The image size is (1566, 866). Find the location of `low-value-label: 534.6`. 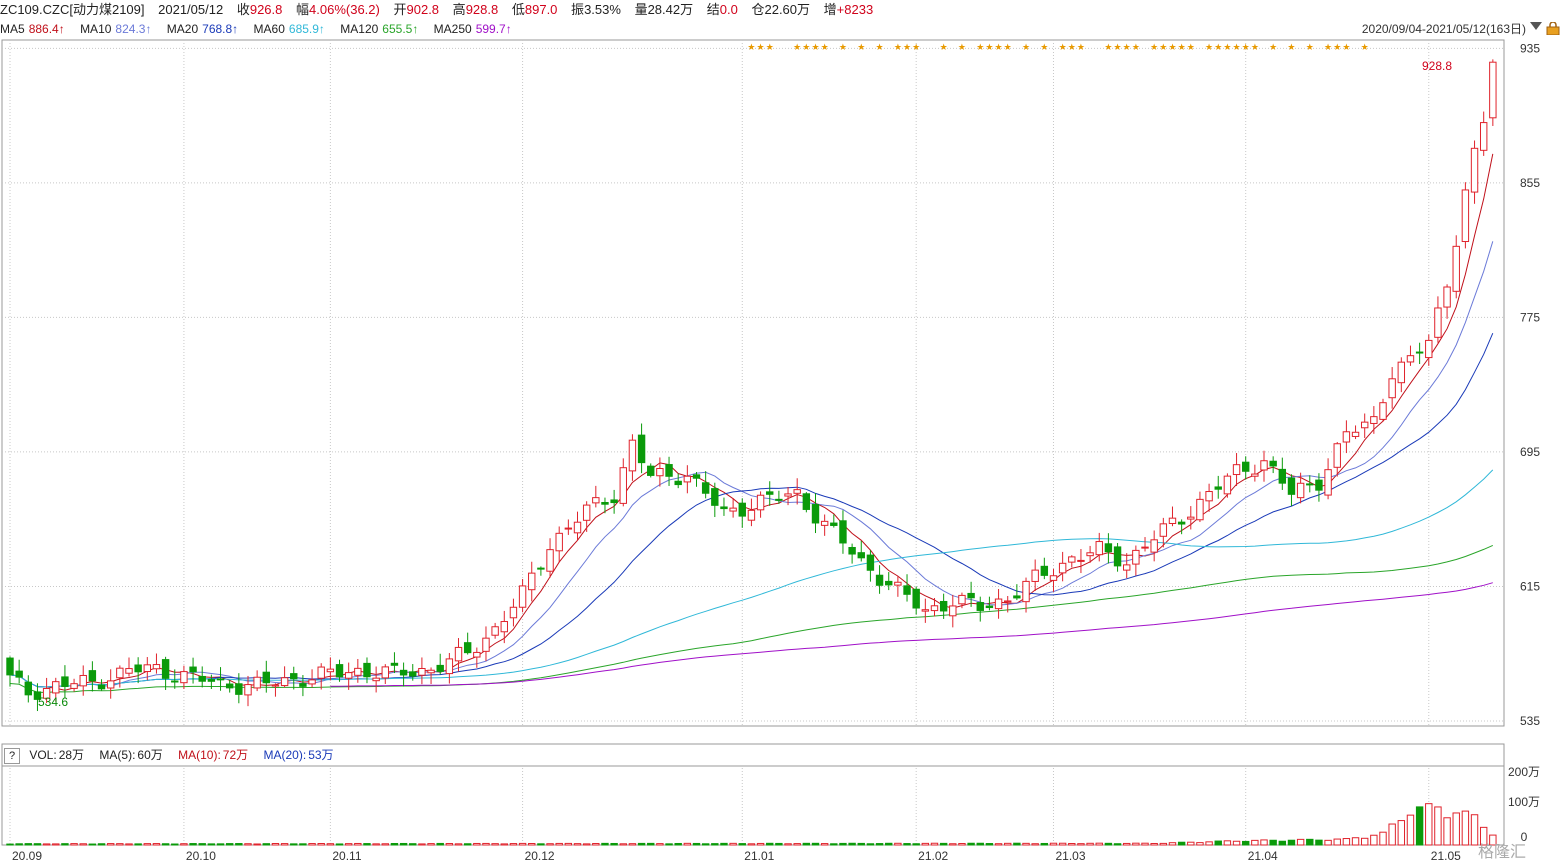

low-value-label: 534.6 is located at coordinates (53, 702).